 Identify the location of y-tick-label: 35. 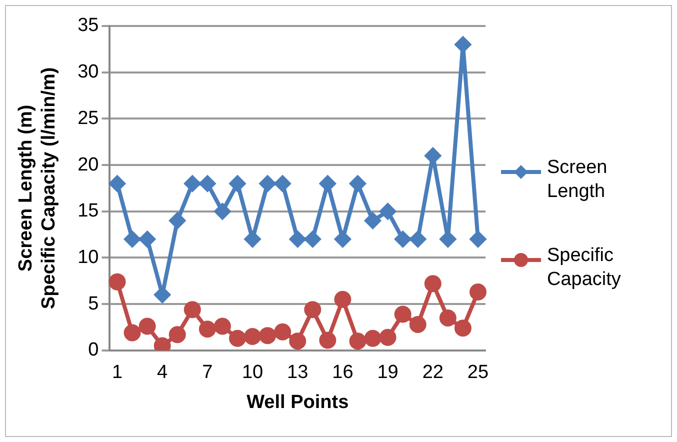
(88, 25).